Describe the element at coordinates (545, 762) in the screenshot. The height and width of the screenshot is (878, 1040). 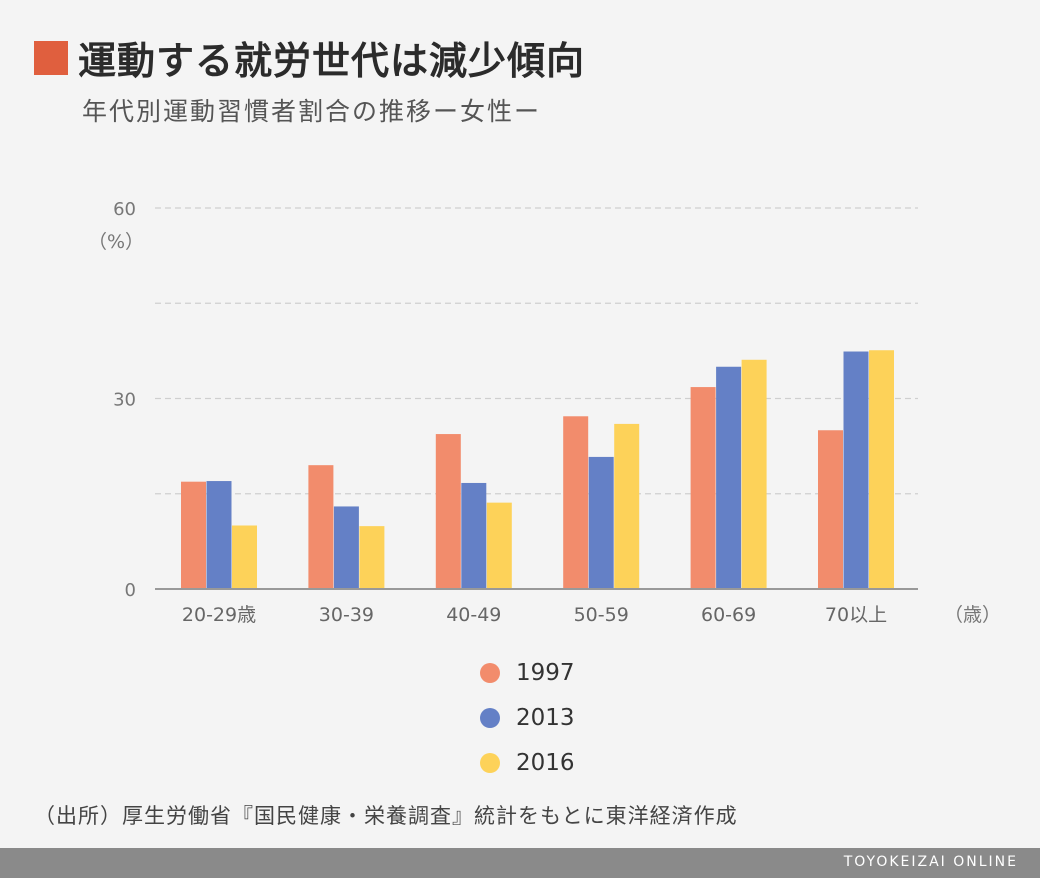
I see `legend-label-2016: 2016` at that location.